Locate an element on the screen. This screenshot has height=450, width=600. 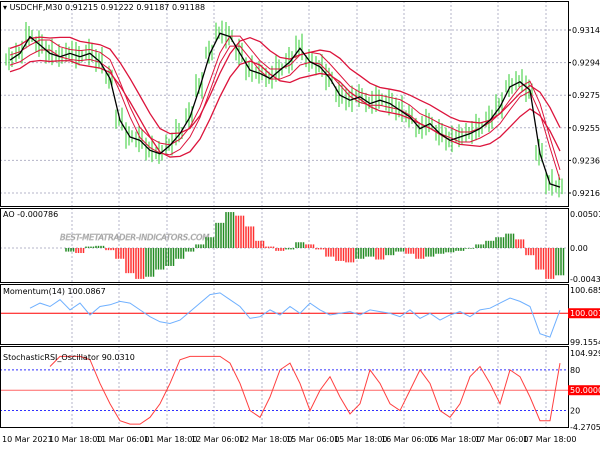
stoch-tick-label: 20 is located at coordinates (575, 411).